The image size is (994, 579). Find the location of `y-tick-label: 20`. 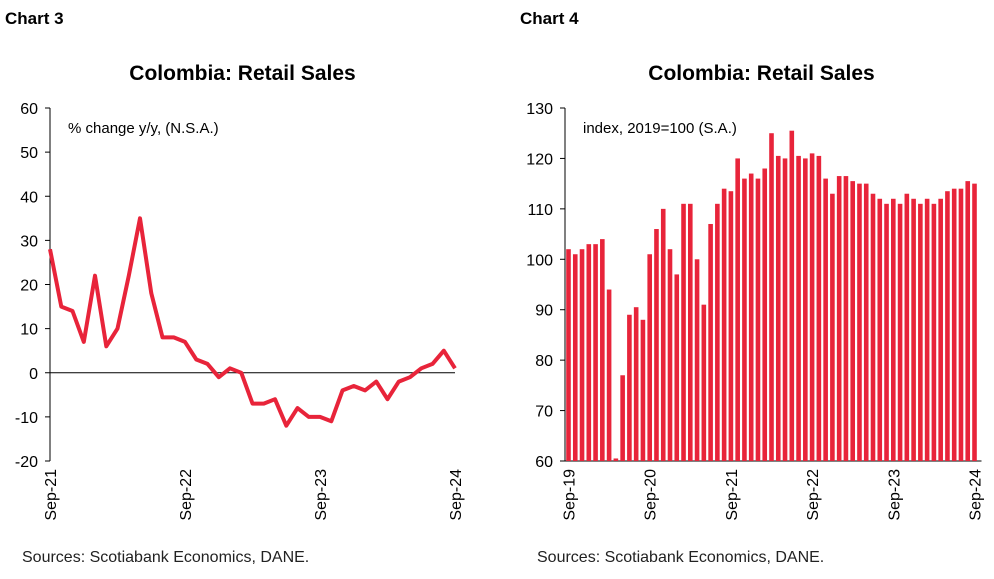

y-tick-label: 20 is located at coordinates (29, 286).